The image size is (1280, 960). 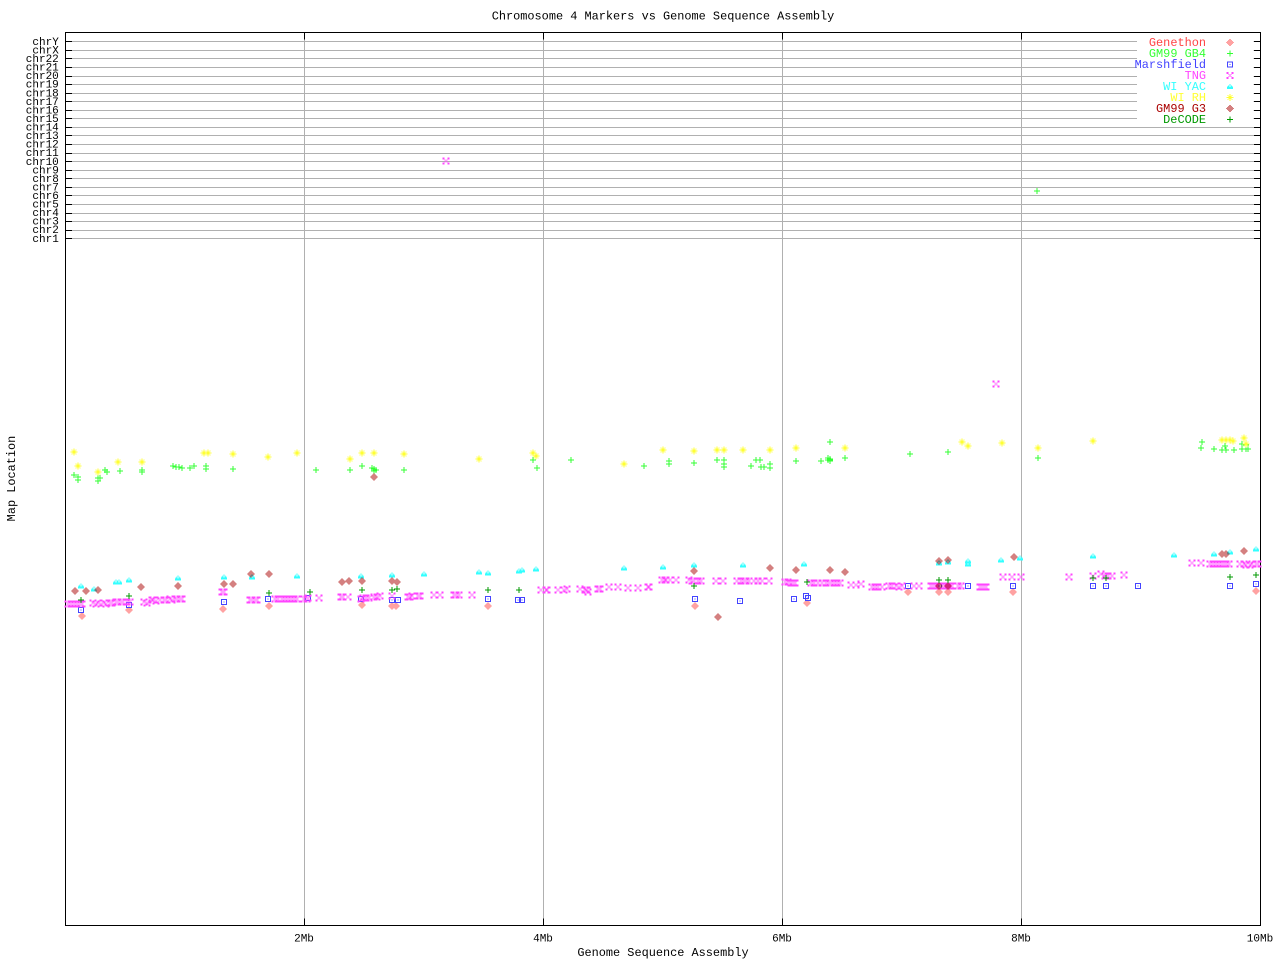 I want to click on svg-text: Genome Sequence Assembly, so click(x=662, y=953).